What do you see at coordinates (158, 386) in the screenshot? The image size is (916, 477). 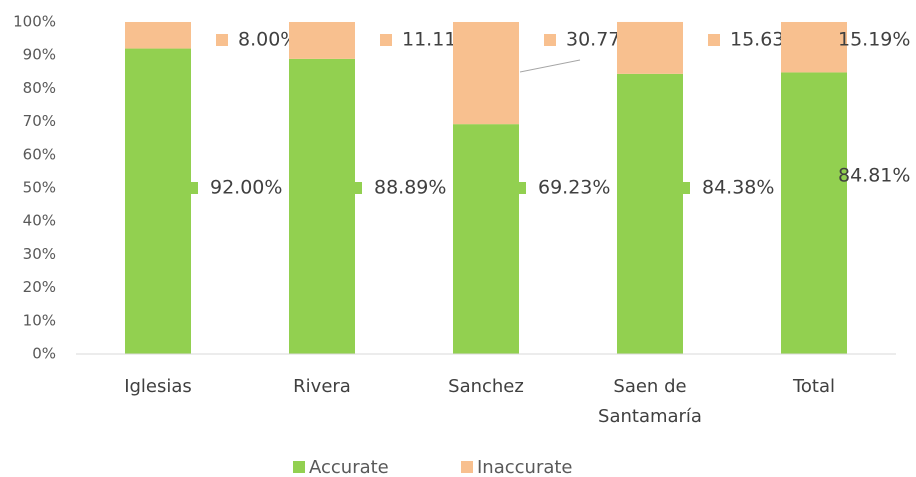 I see `x-tick-label: Iglesias` at bounding box center [158, 386].